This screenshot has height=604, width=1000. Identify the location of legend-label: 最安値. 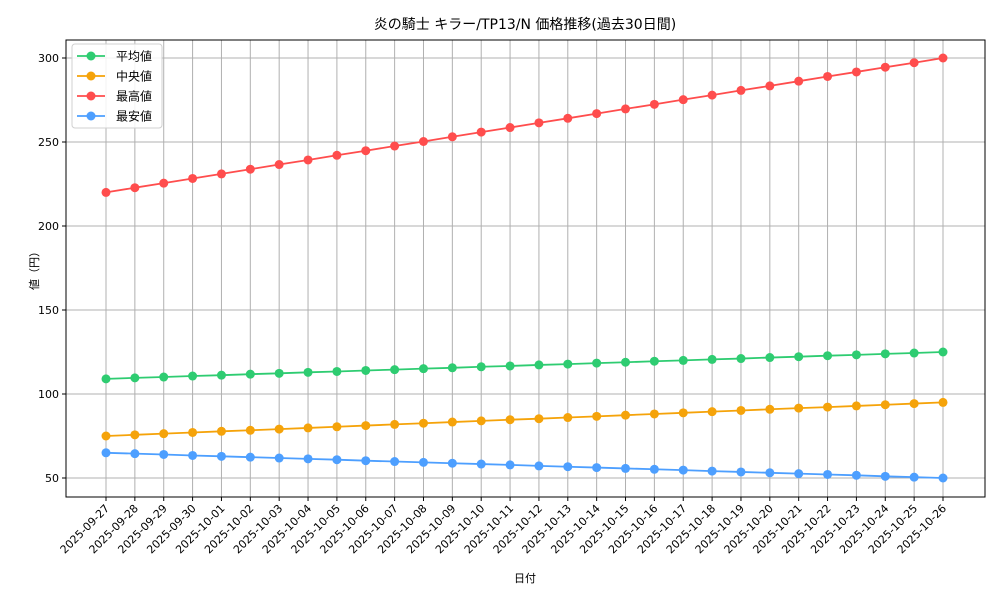
(134, 116).